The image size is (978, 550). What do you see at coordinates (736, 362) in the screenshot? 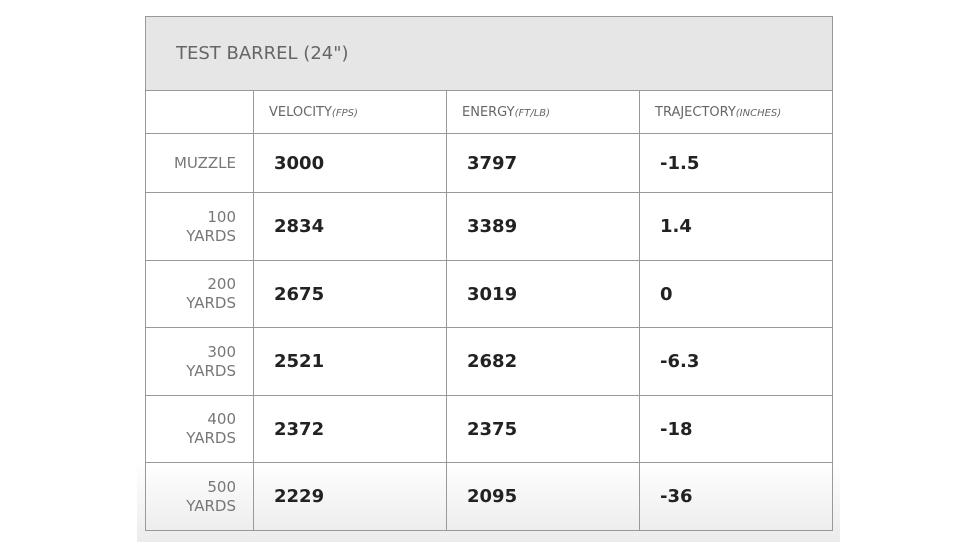
I see `value-cell: -6.3` at bounding box center [736, 362].